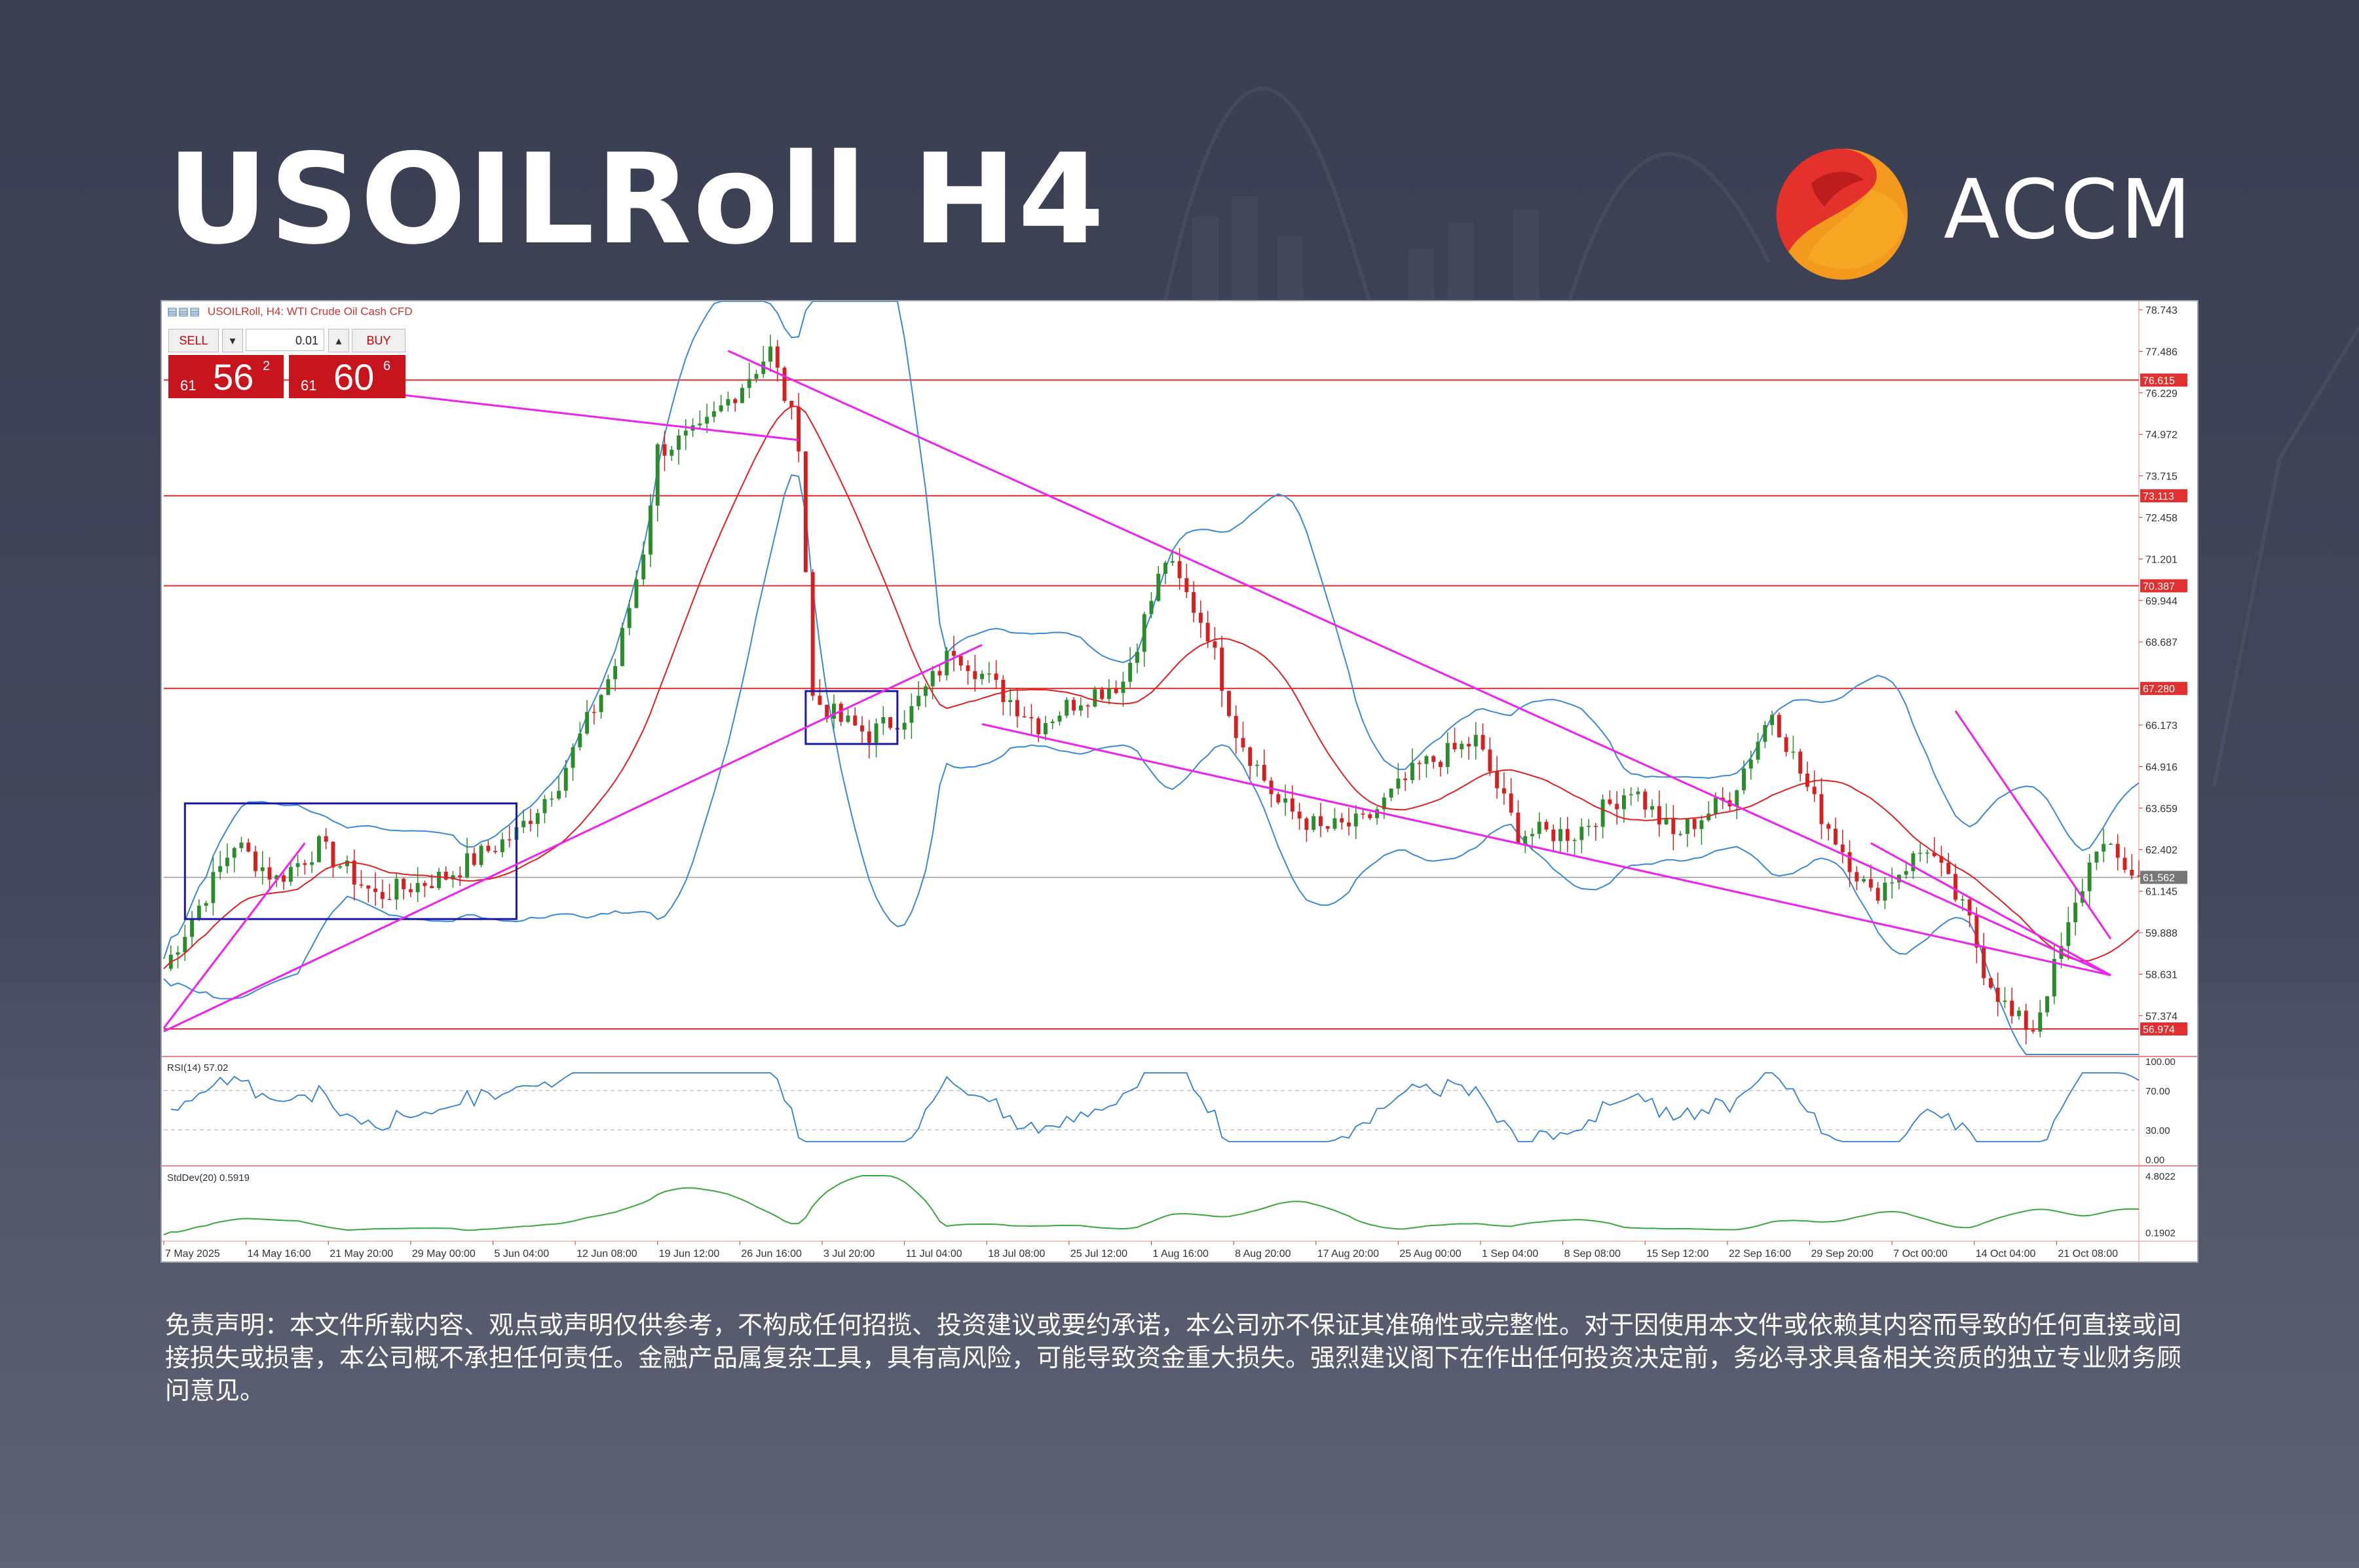 This screenshot has height=1568, width=2359. Describe the element at coordinates (2161, 1016) in the screenshot. I see `price-tick-label: 57.374` at that location.